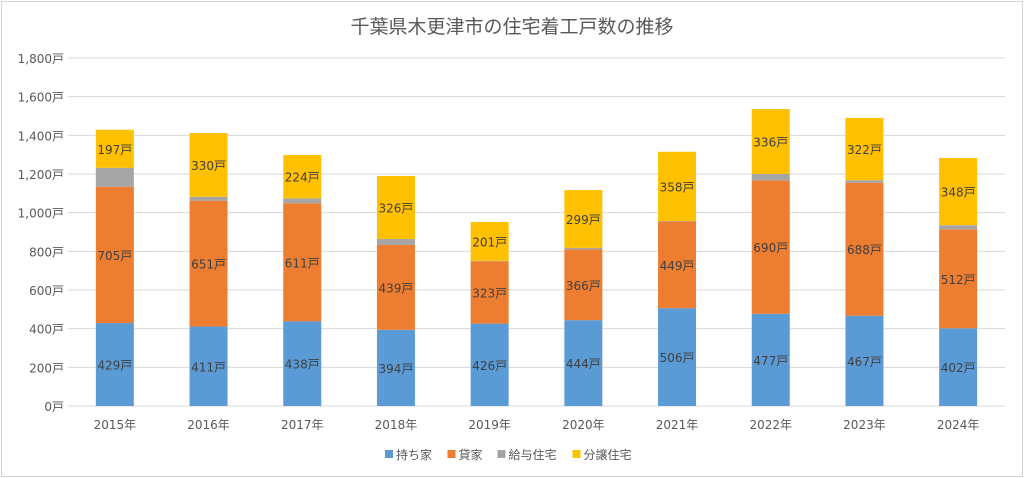 This screenshot has width=1024, height=478. What do you see at coordinates (608, 454) in the screenshot?
I see `legend-label: 分譲住宅` at bounding box center [608, 454].